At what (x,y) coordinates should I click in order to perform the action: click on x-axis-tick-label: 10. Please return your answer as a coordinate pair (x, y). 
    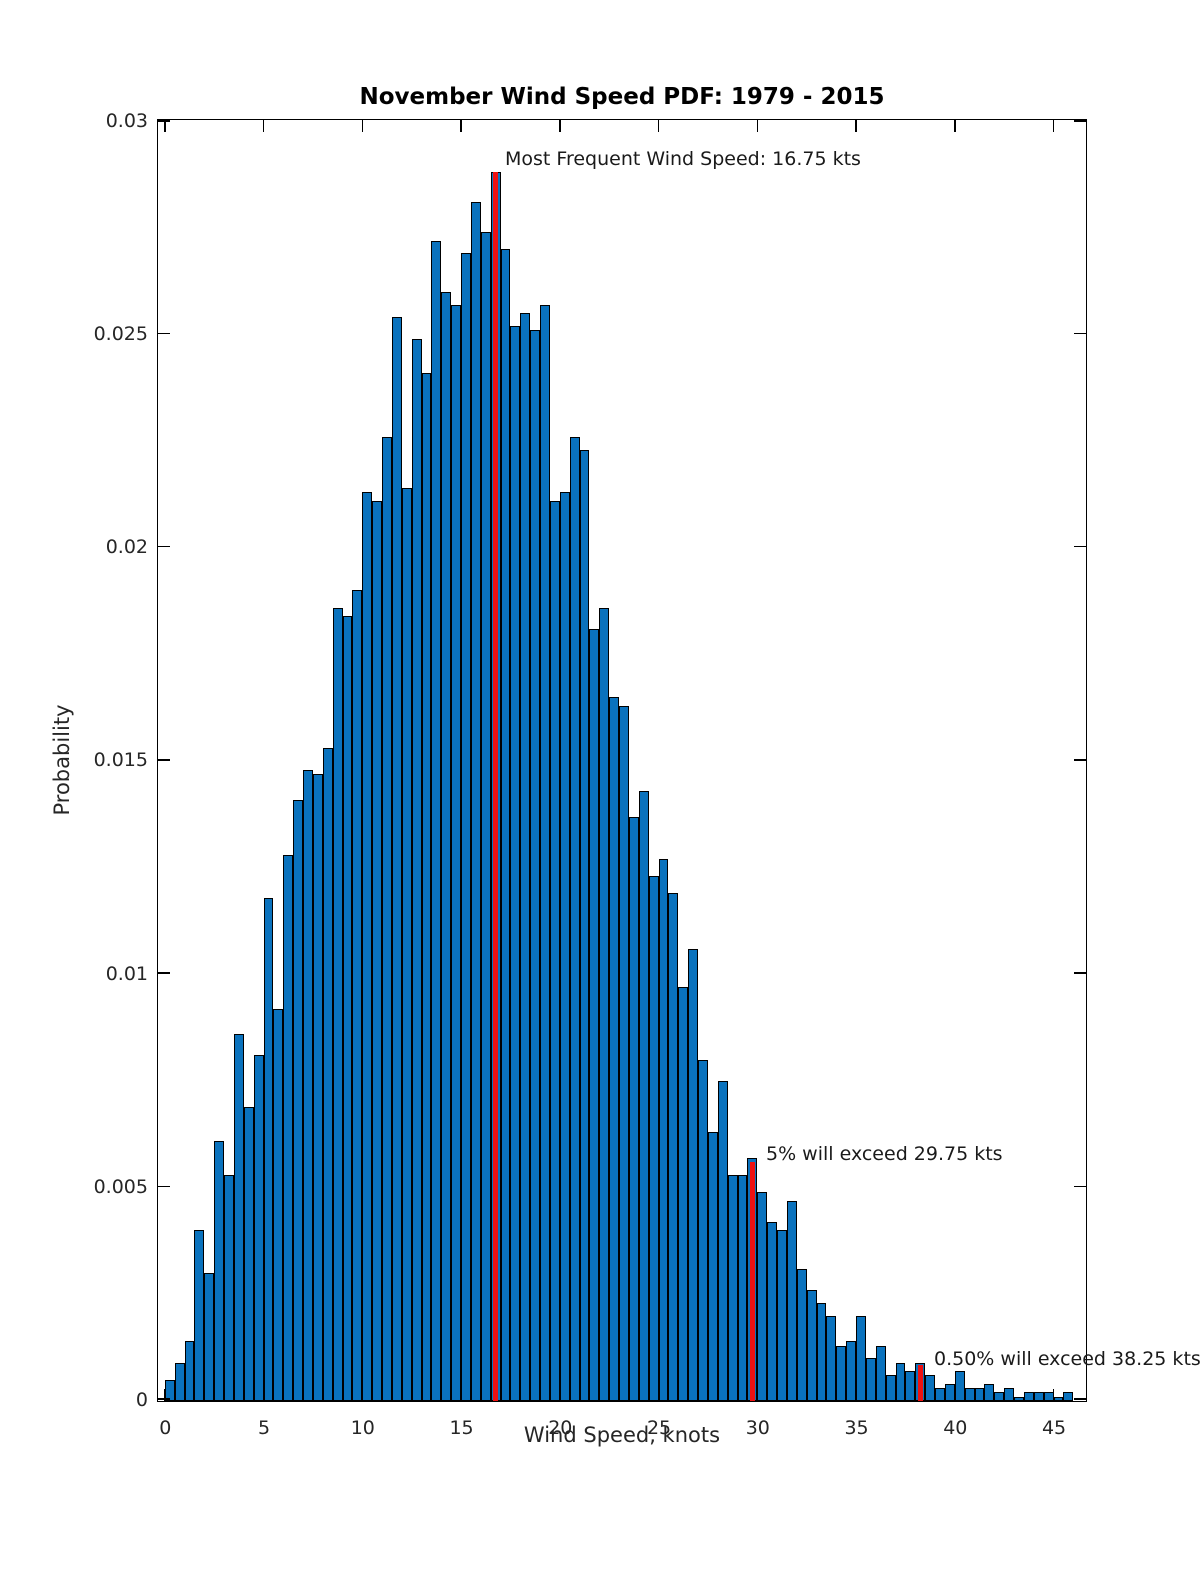
    Looking at the image, I should click on (362, 1428).